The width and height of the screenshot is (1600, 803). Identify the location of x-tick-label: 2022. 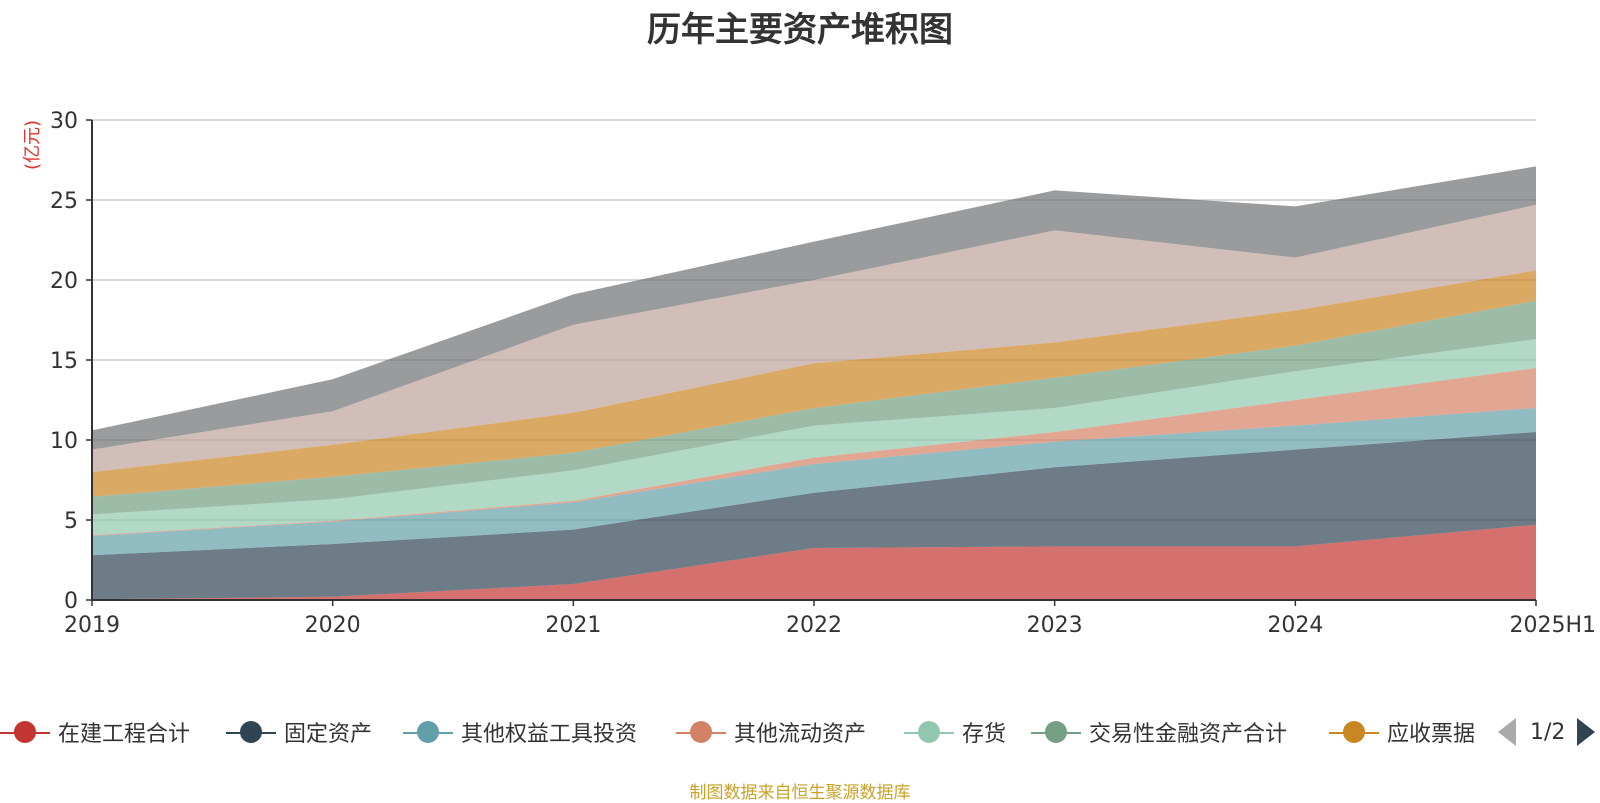
(814, 625).